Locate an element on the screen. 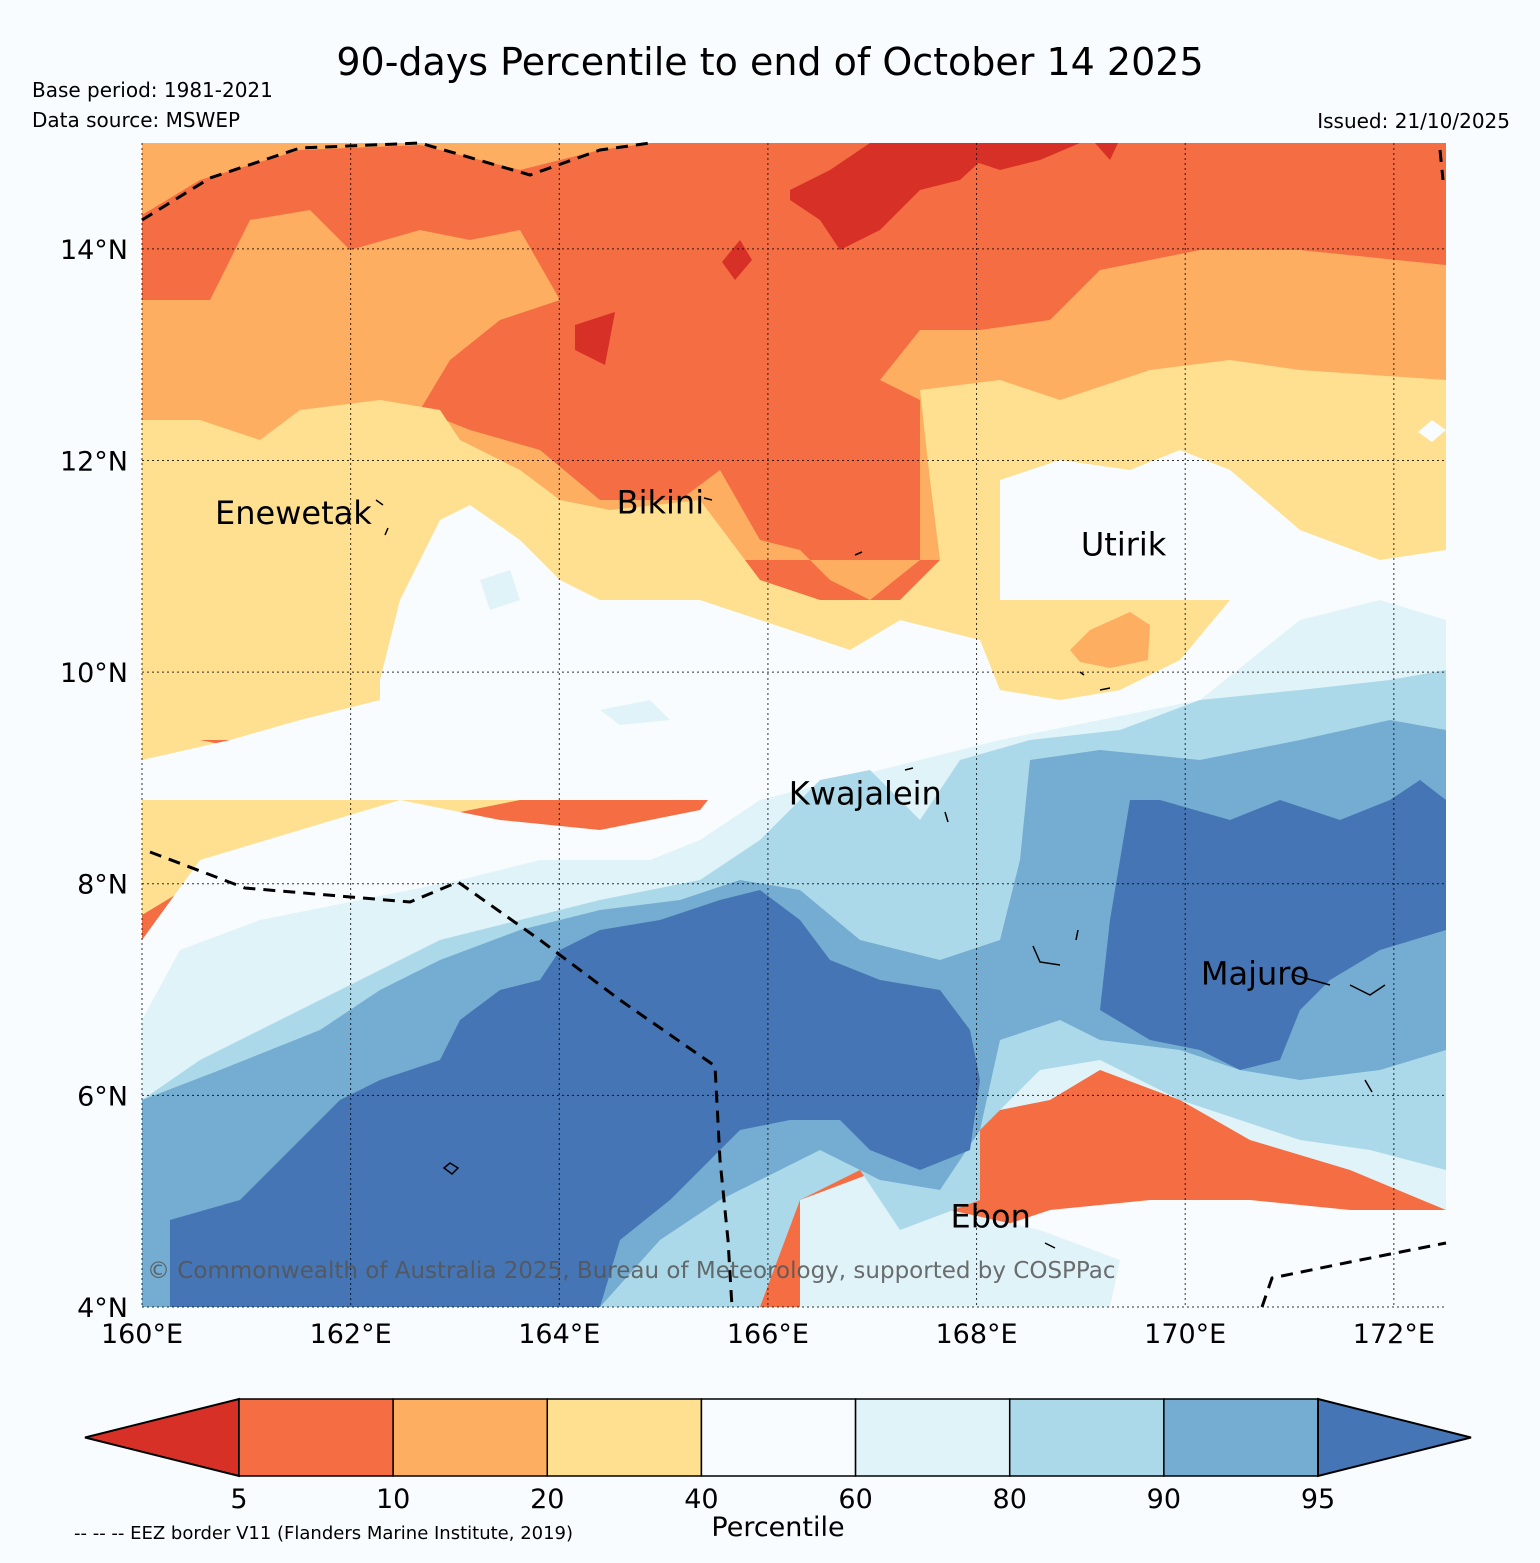 This screenshot has height=1563, width=1540. lat-tick-label: 6°N is located at coordinates (102, 1096).